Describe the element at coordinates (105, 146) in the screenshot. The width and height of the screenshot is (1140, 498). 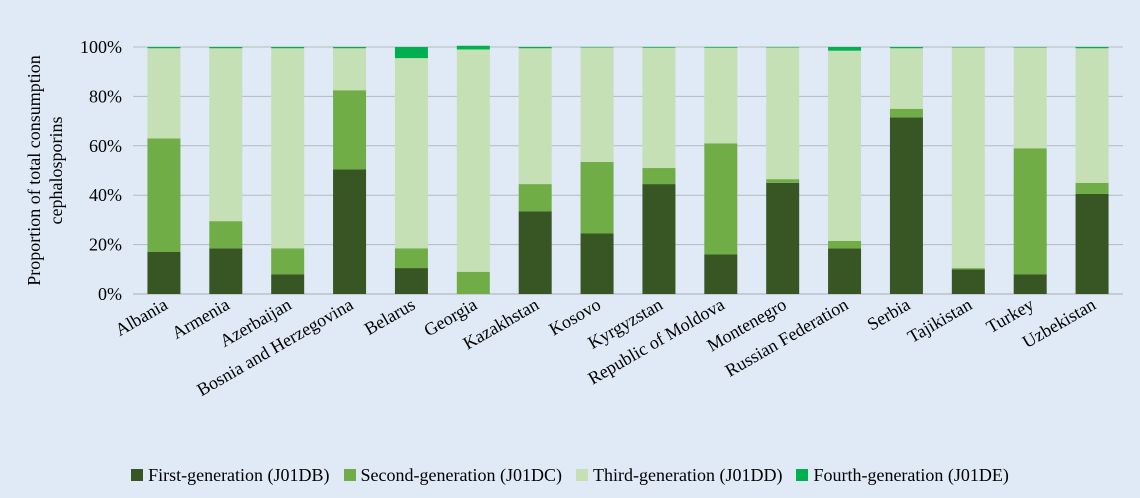
I see `y-tick-label: 60%` at that location.